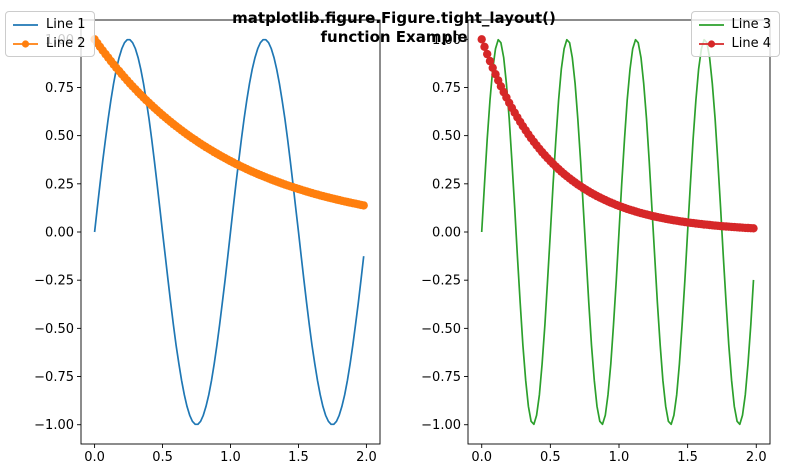 The height and width of the screenshot is (475, 788). I want to click on legend-label: Line 3, so click(751, 24).